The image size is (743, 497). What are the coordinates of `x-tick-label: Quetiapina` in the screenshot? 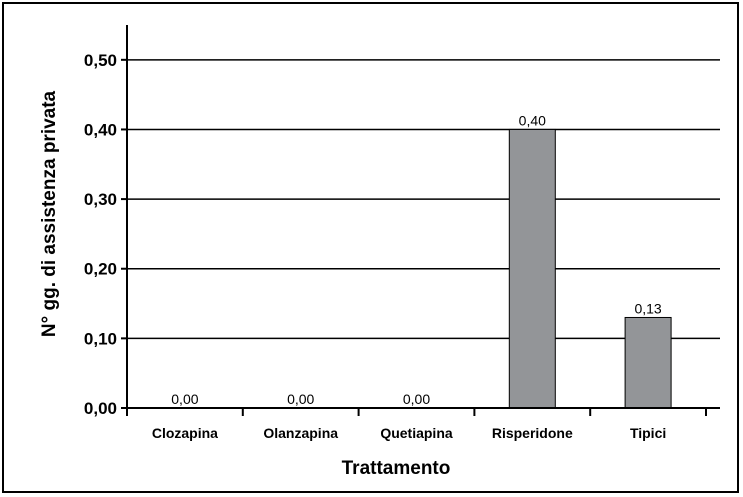 It's located at (416, 433).